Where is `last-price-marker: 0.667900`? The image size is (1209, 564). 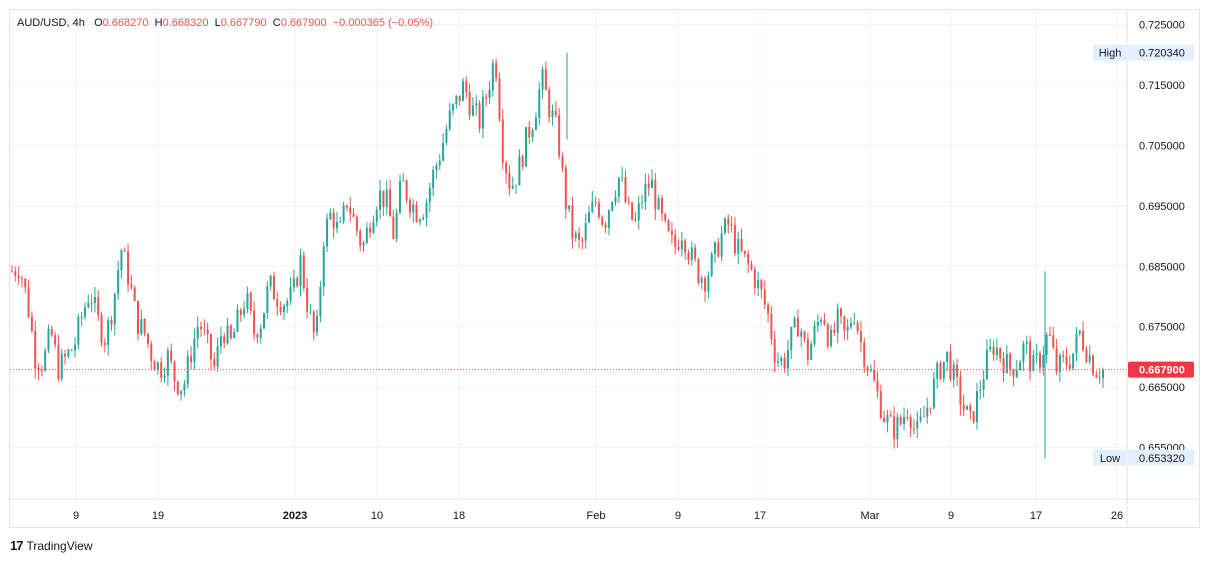
last-price-marker: 0.667900 is located at coordinates (1161, 369).